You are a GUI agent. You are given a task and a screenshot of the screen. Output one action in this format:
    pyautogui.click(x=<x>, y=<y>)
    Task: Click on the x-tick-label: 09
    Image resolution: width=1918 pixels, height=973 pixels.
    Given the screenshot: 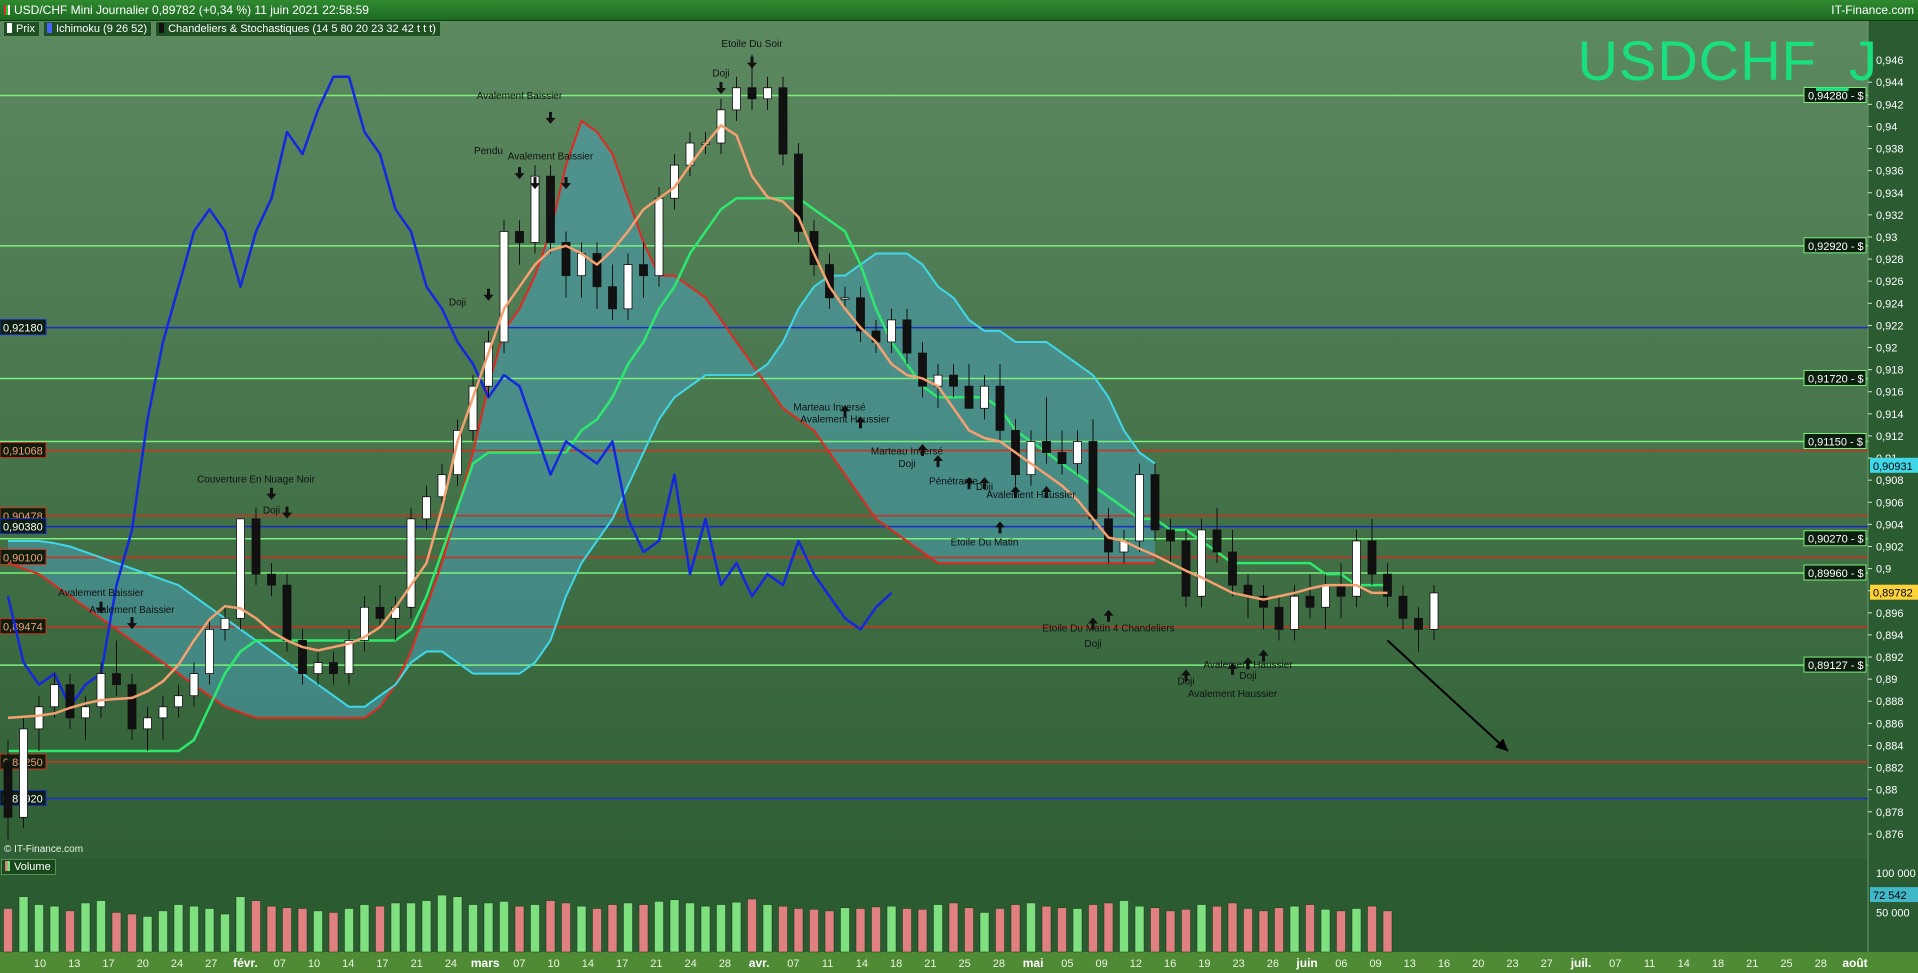 What is the action you would take?
    pyautogui.click(x=1101, y=964)
    